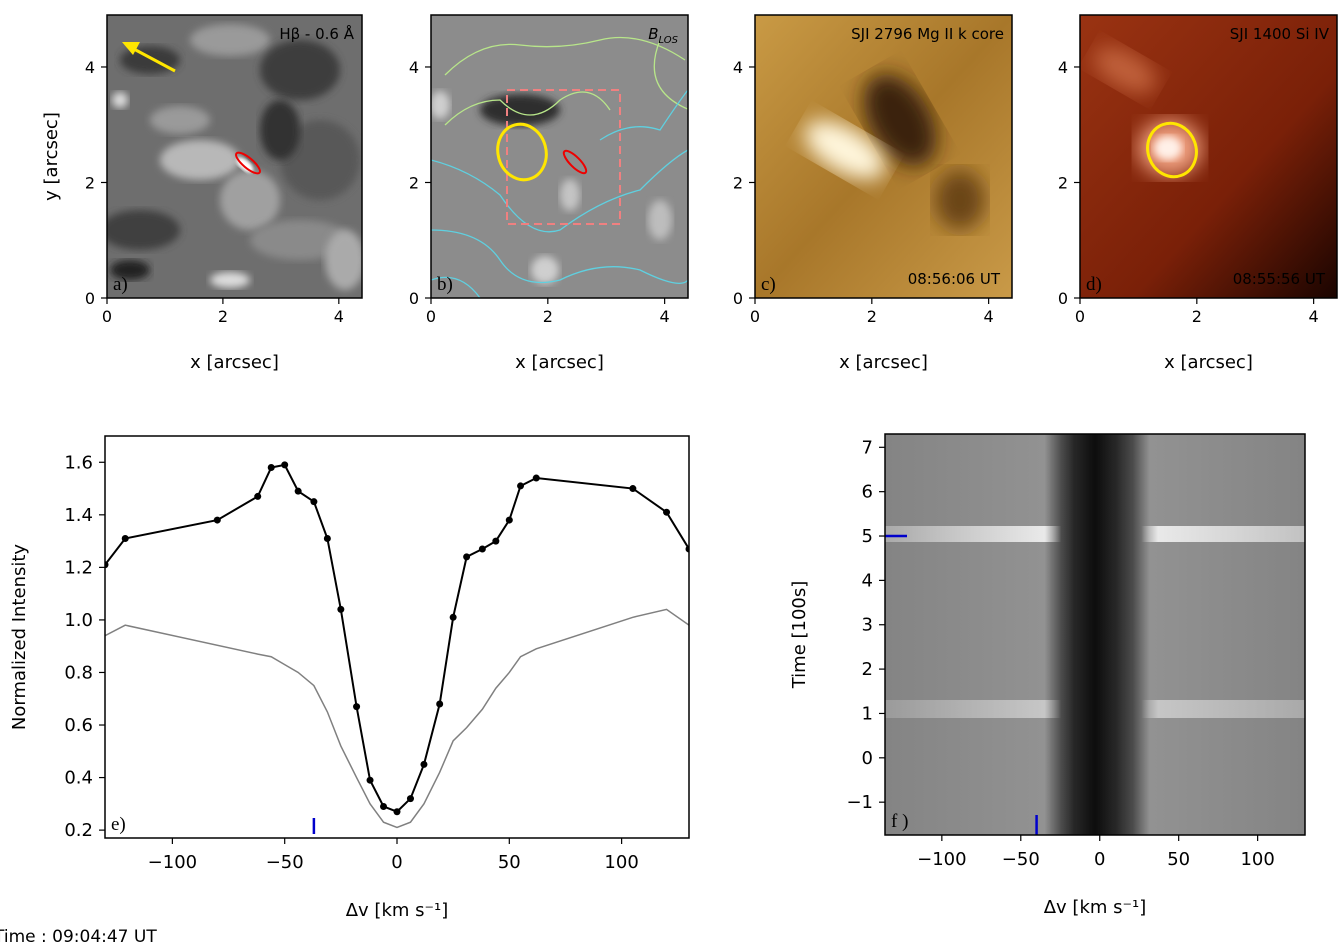  I want to click on x-tick-label: −50, so click(285, 862).